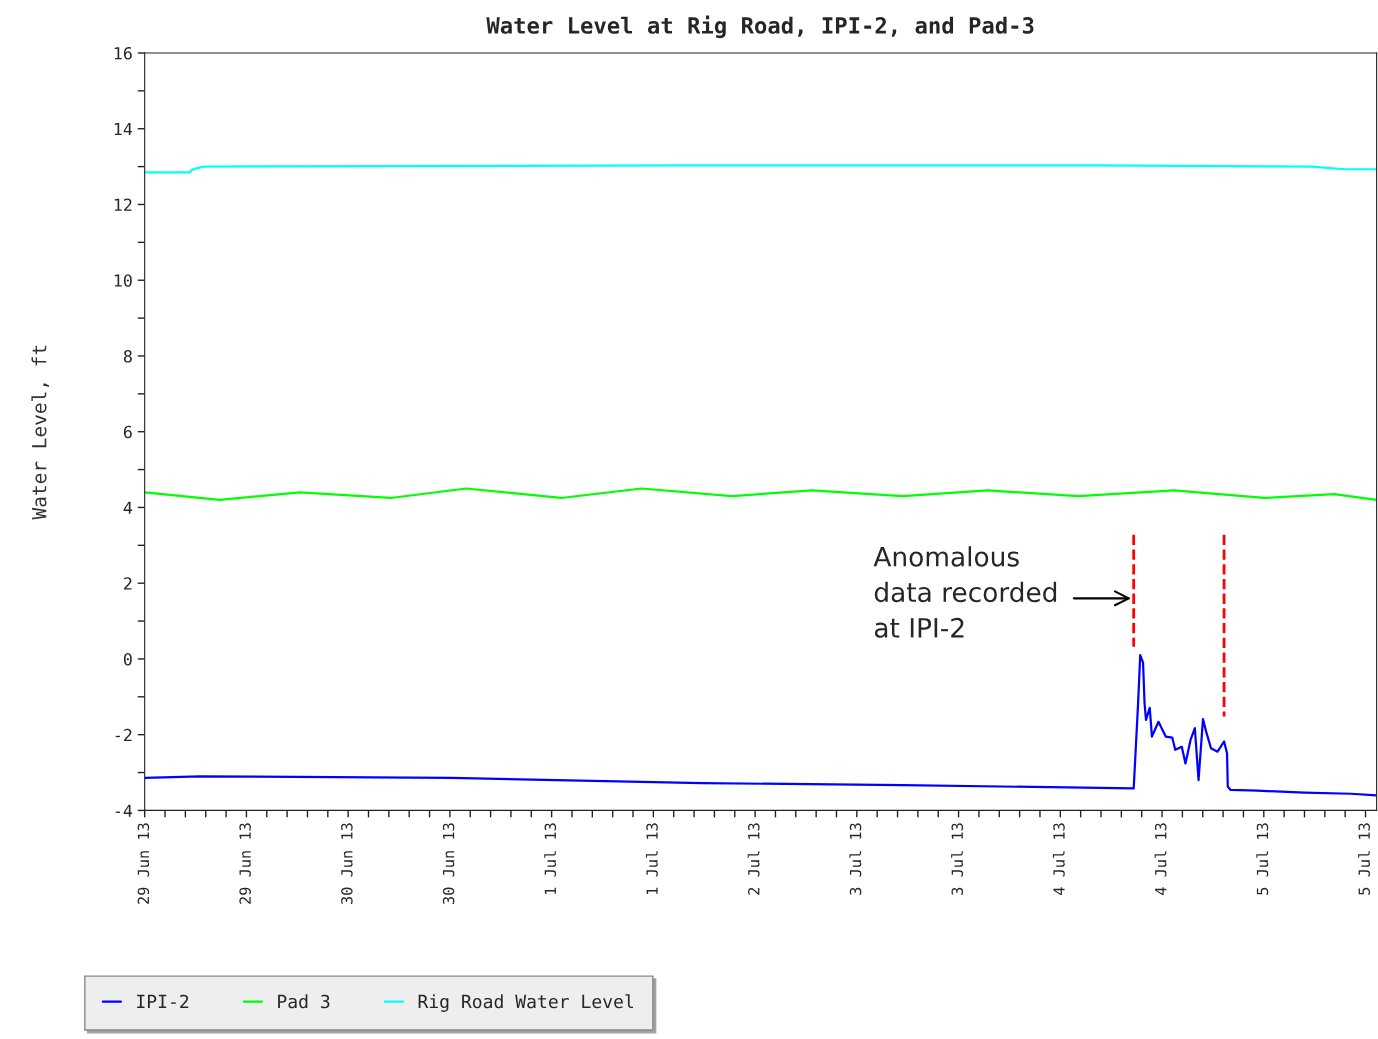 This screenshot has height=1039, width=1378. I want to click on x-tick-label: 2 Jul 13, so click(753, 859).